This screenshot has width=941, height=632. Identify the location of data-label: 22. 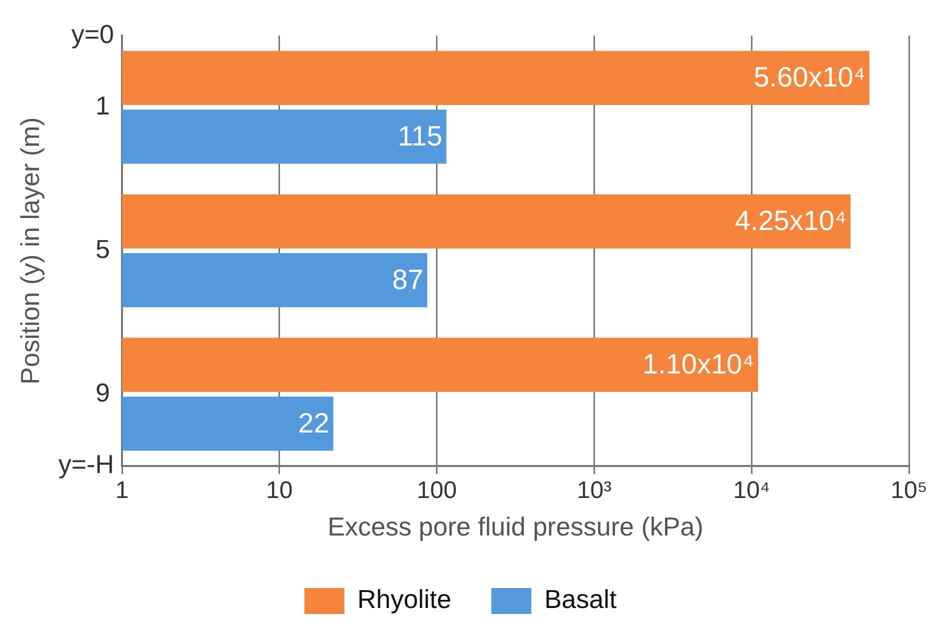
(314, 422).